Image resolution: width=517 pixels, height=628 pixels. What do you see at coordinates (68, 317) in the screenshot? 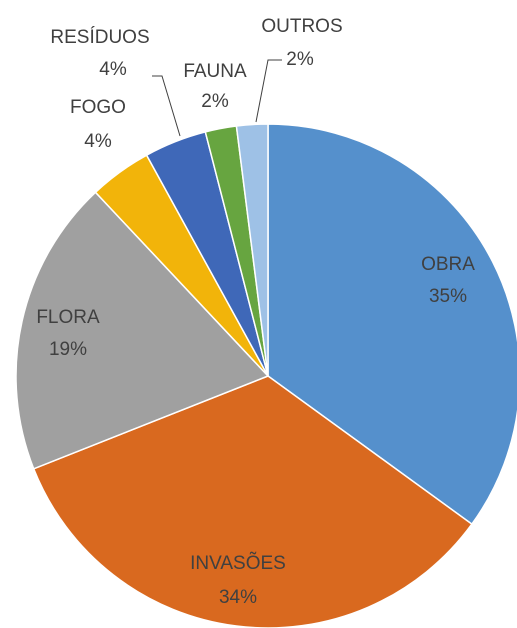
I see `category-label: FLORA` at bounding box center [68, 317].